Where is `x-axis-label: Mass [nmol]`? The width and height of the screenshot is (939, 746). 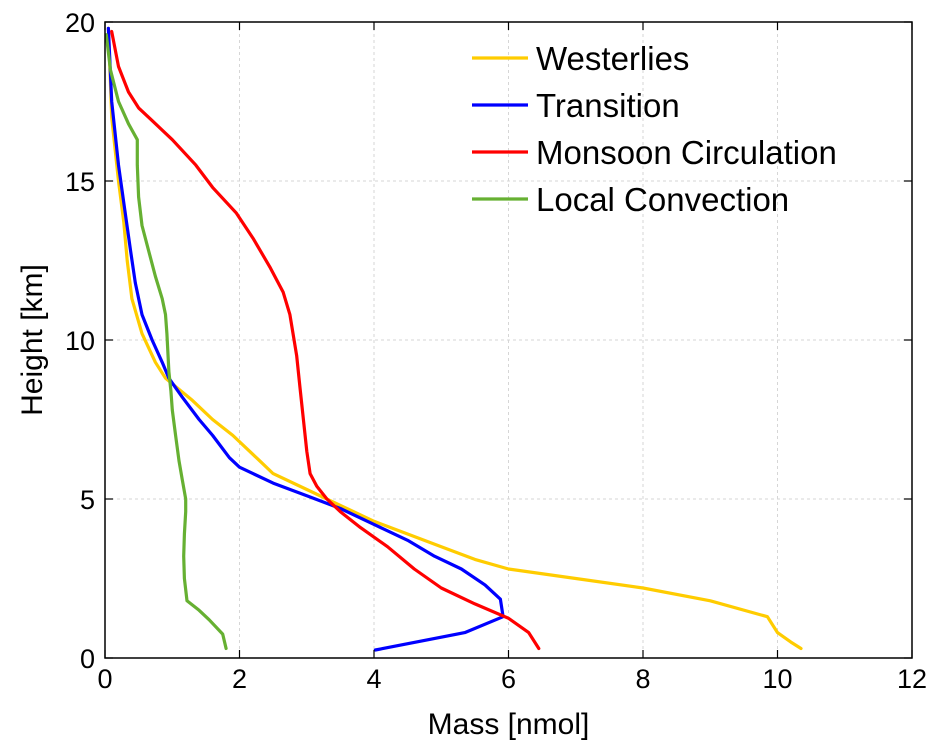
x-axis-label: Mass [nmol] is located at coordinates (509, 724).